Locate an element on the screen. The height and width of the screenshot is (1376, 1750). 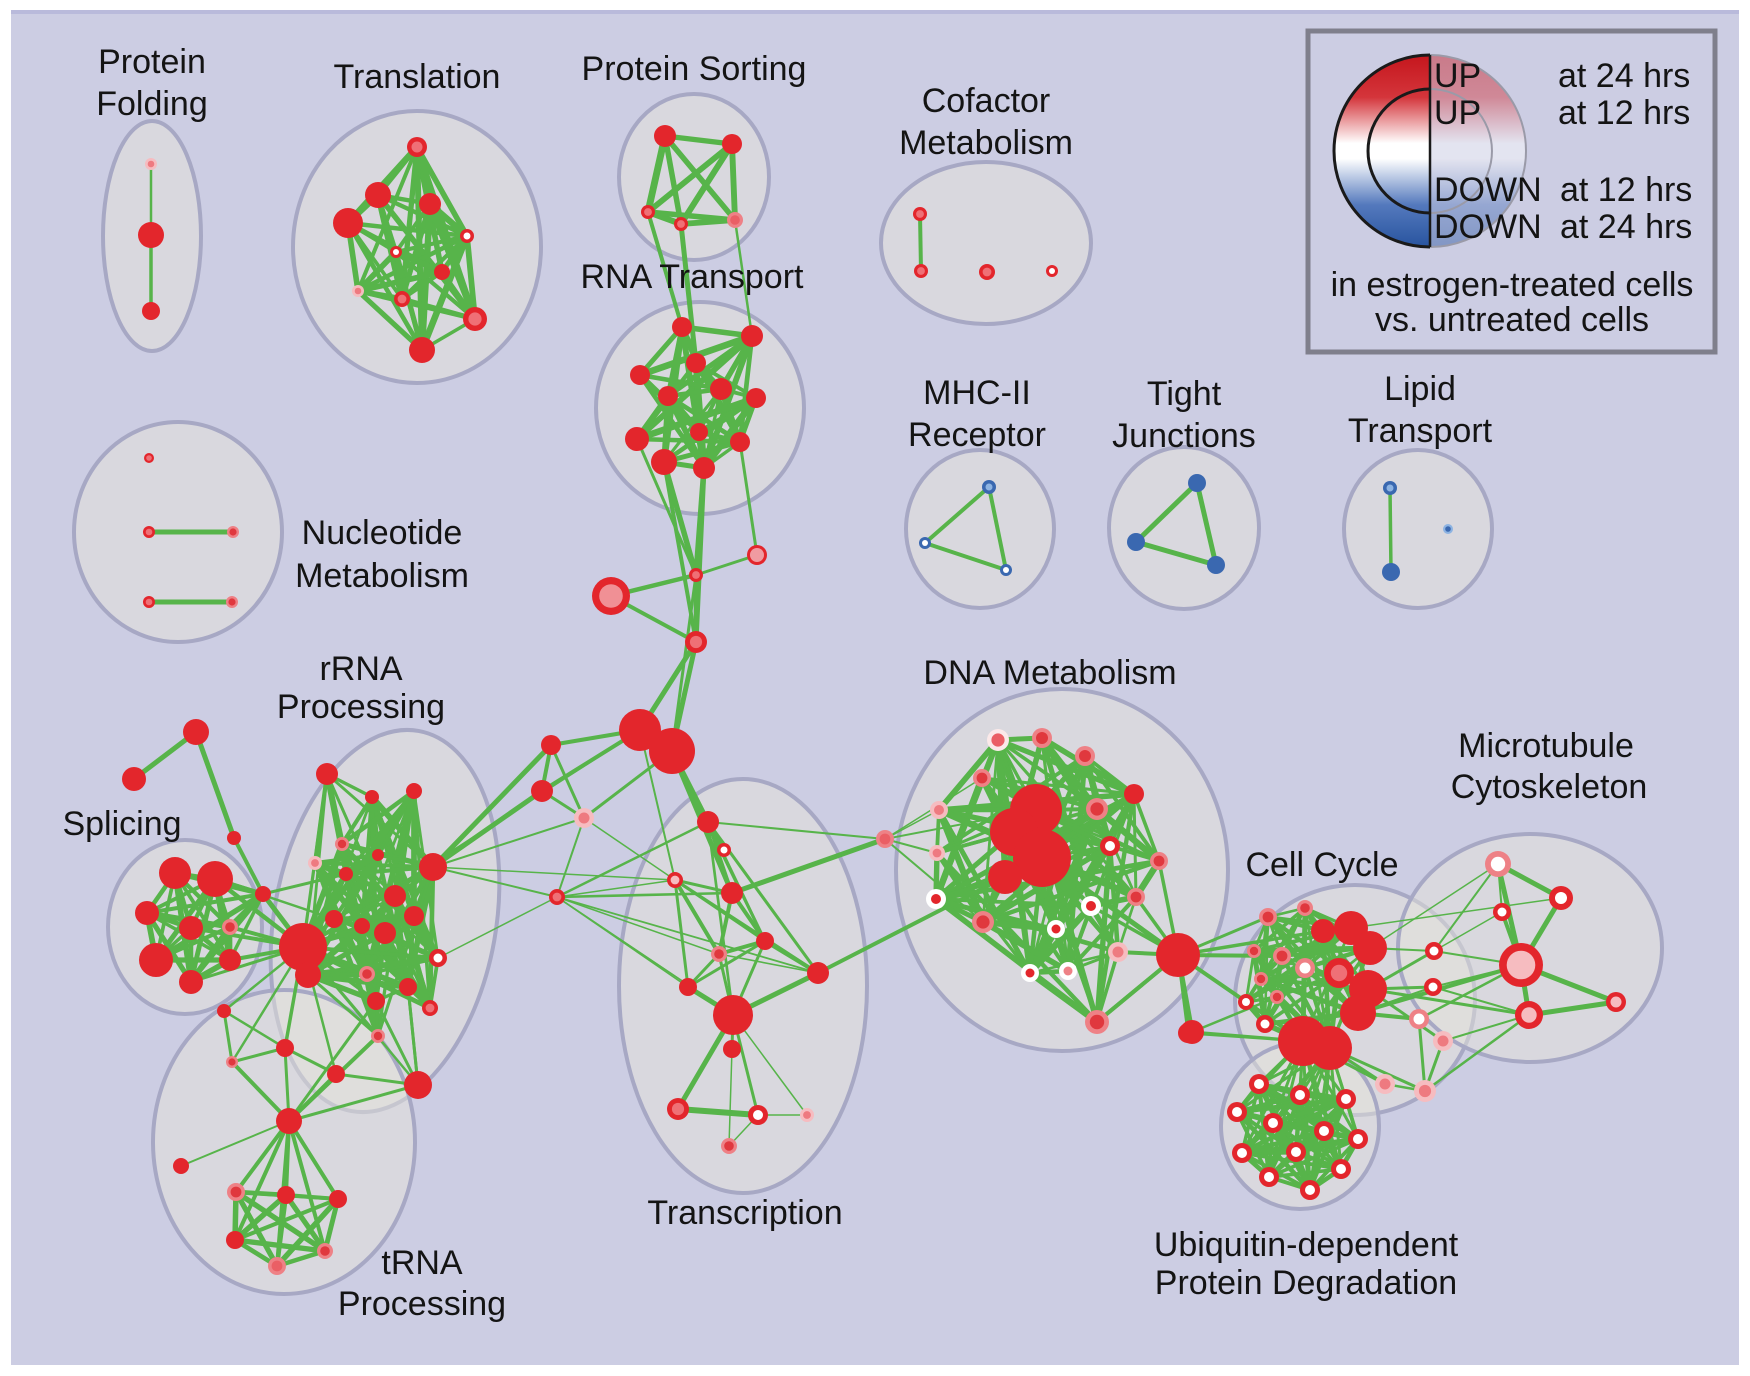
svg-text: Junctions is located at coordinates (1184, 436).